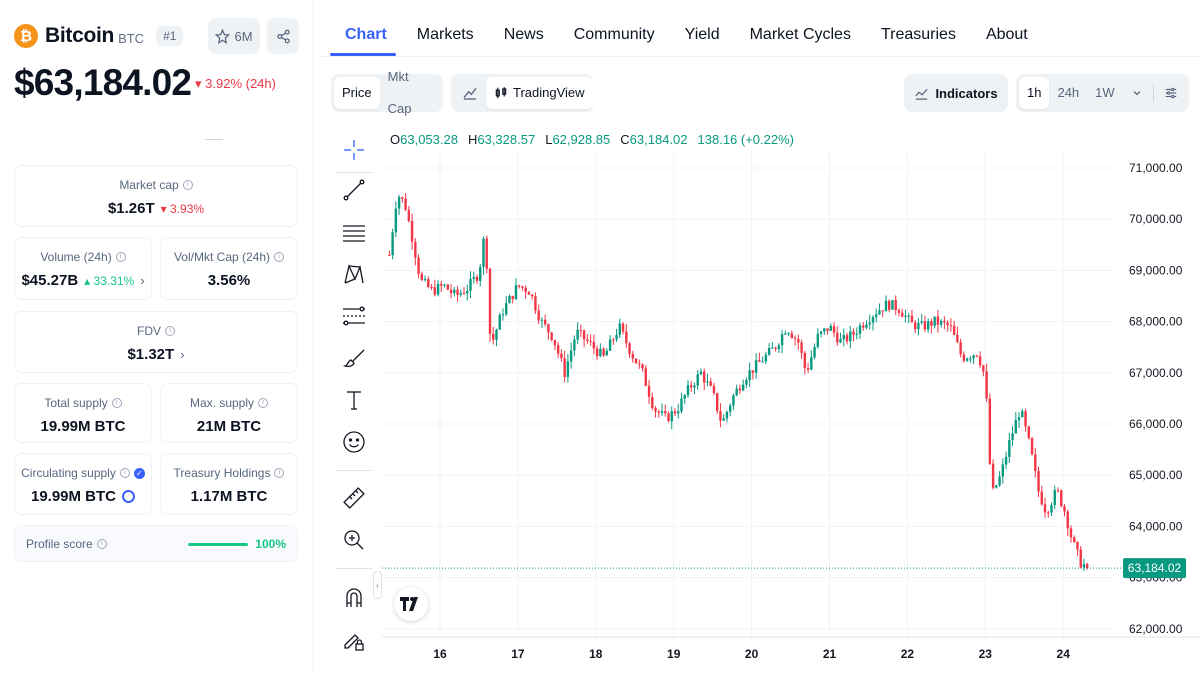 This screenshot has width=1200, height=675. What do you see at coordinates (354, 598) in the screenshot?
I see `magnet-tool` at bounding box center [354, 598].